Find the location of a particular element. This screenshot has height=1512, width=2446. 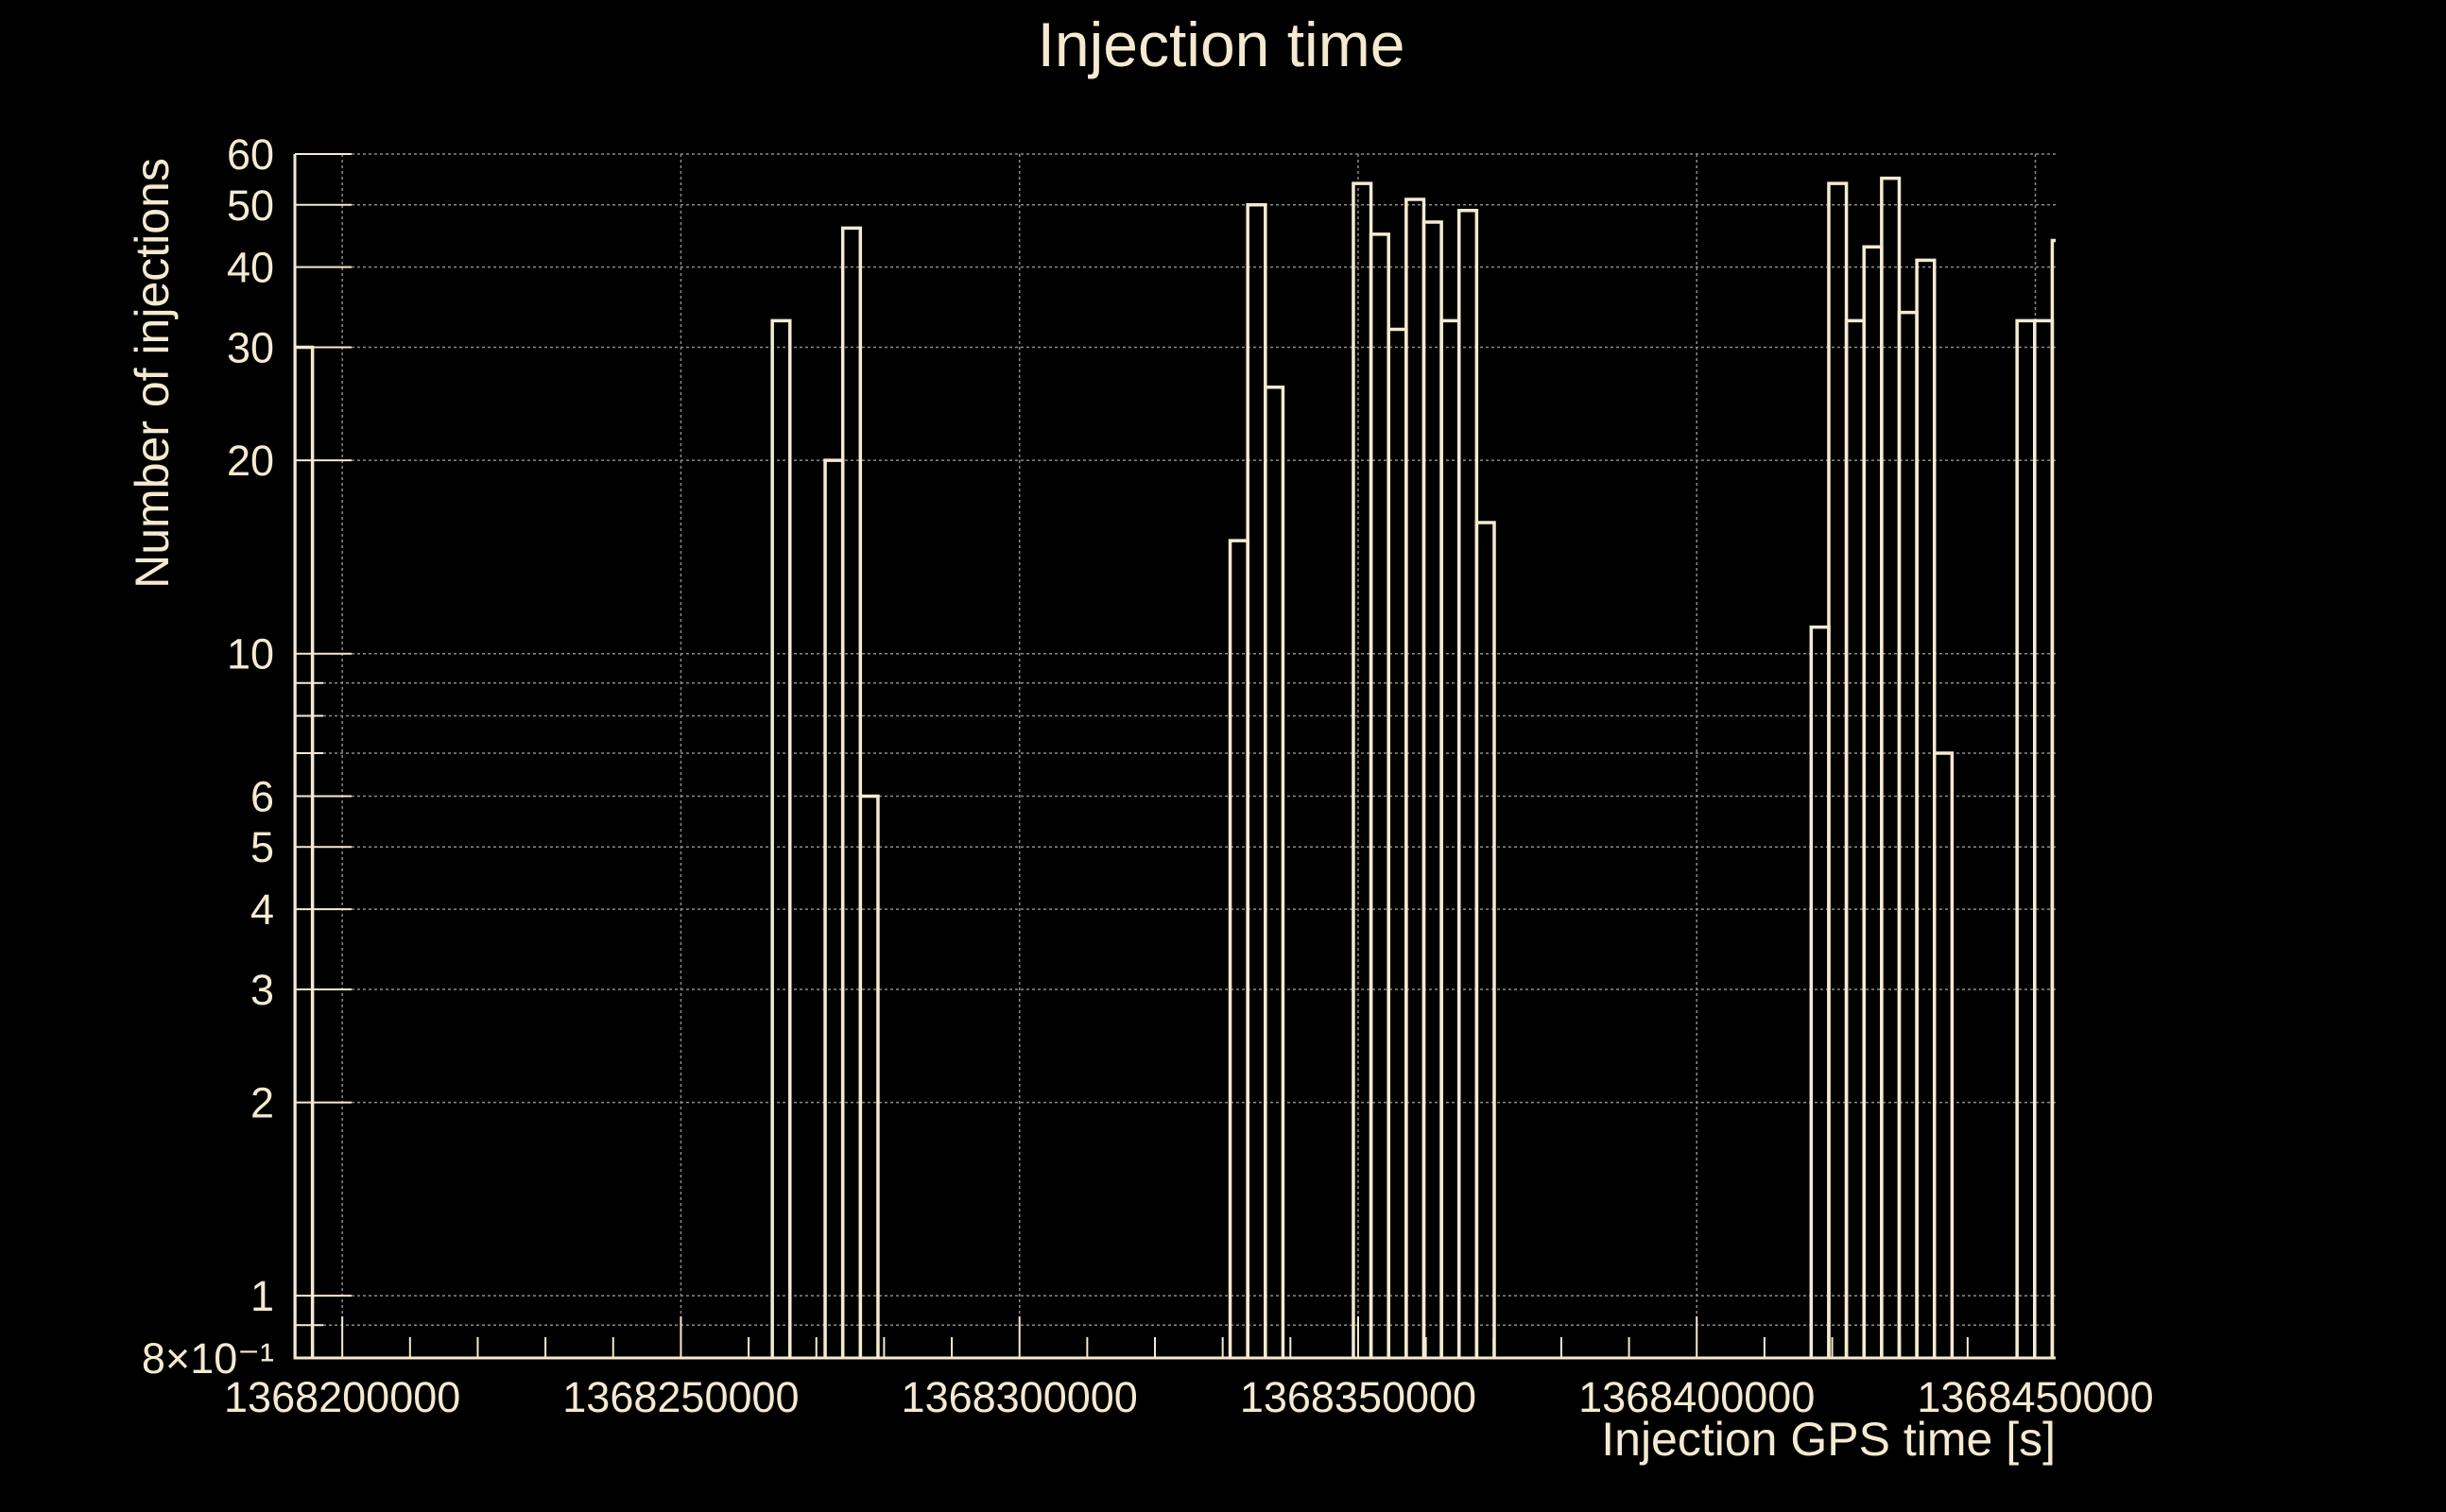

y-tick-label: 8×10⁻¹ is located at coordinates (208, 1358).